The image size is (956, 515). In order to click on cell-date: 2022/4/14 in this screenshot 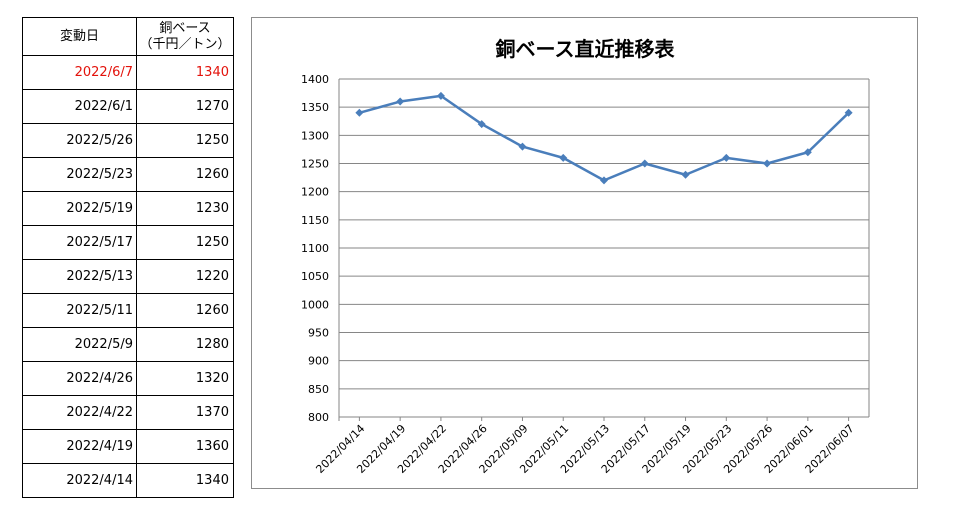, I will do `click(79, 480)`.